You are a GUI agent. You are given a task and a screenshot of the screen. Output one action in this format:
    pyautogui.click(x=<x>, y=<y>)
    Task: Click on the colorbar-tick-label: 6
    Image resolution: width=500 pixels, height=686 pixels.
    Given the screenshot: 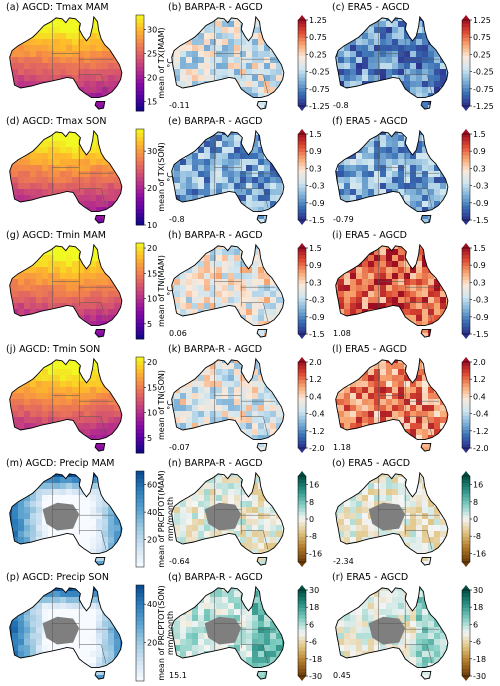 What is the action you would take?
    pyautogui.click(x=311, y=624)
    